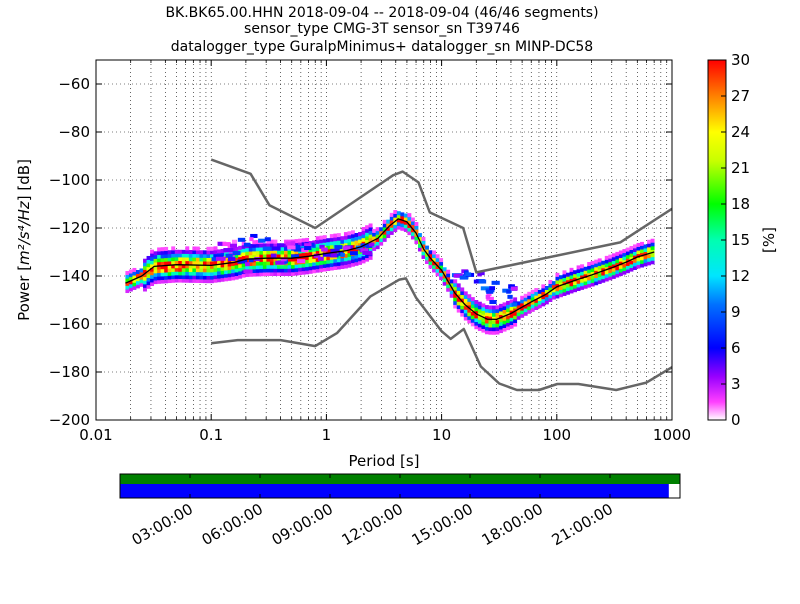 The width and height of the screenshot is (800, 604). I want to click on low-noise-model-line, so click(441, 334).